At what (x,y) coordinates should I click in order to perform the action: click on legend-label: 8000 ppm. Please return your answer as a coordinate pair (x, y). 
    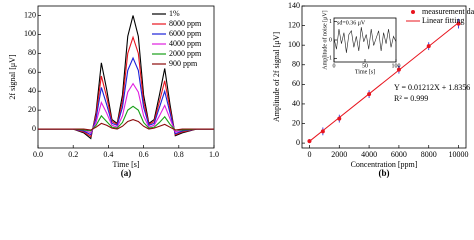
    Looking at the image, I should click on (185, 23).